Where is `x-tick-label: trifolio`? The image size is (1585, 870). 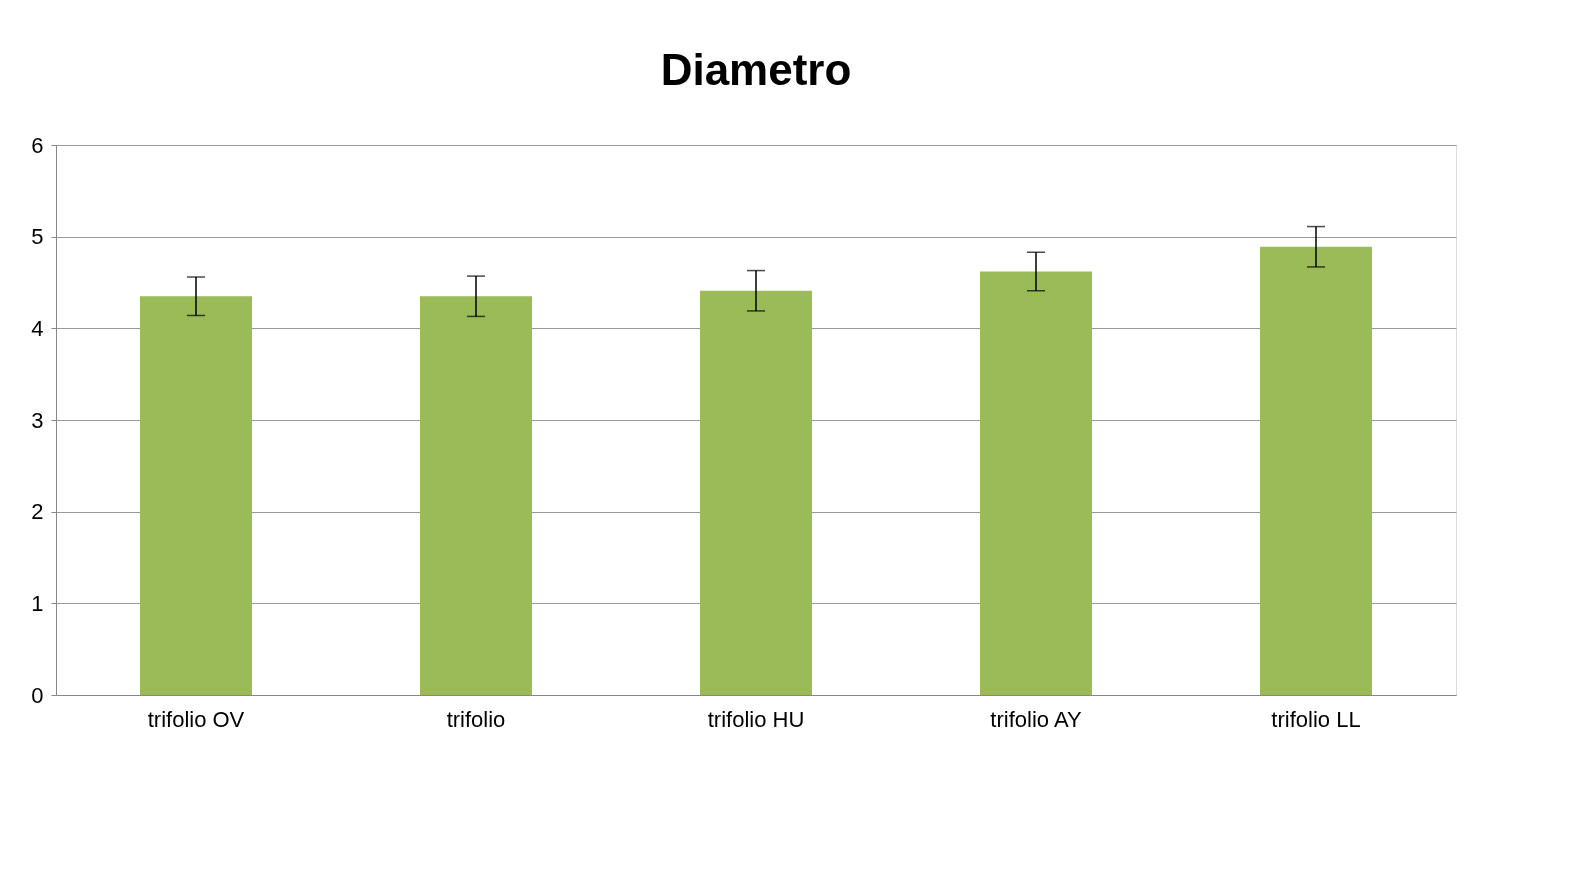 x-tick-label: trifolio is located at coordinates (476, 719).